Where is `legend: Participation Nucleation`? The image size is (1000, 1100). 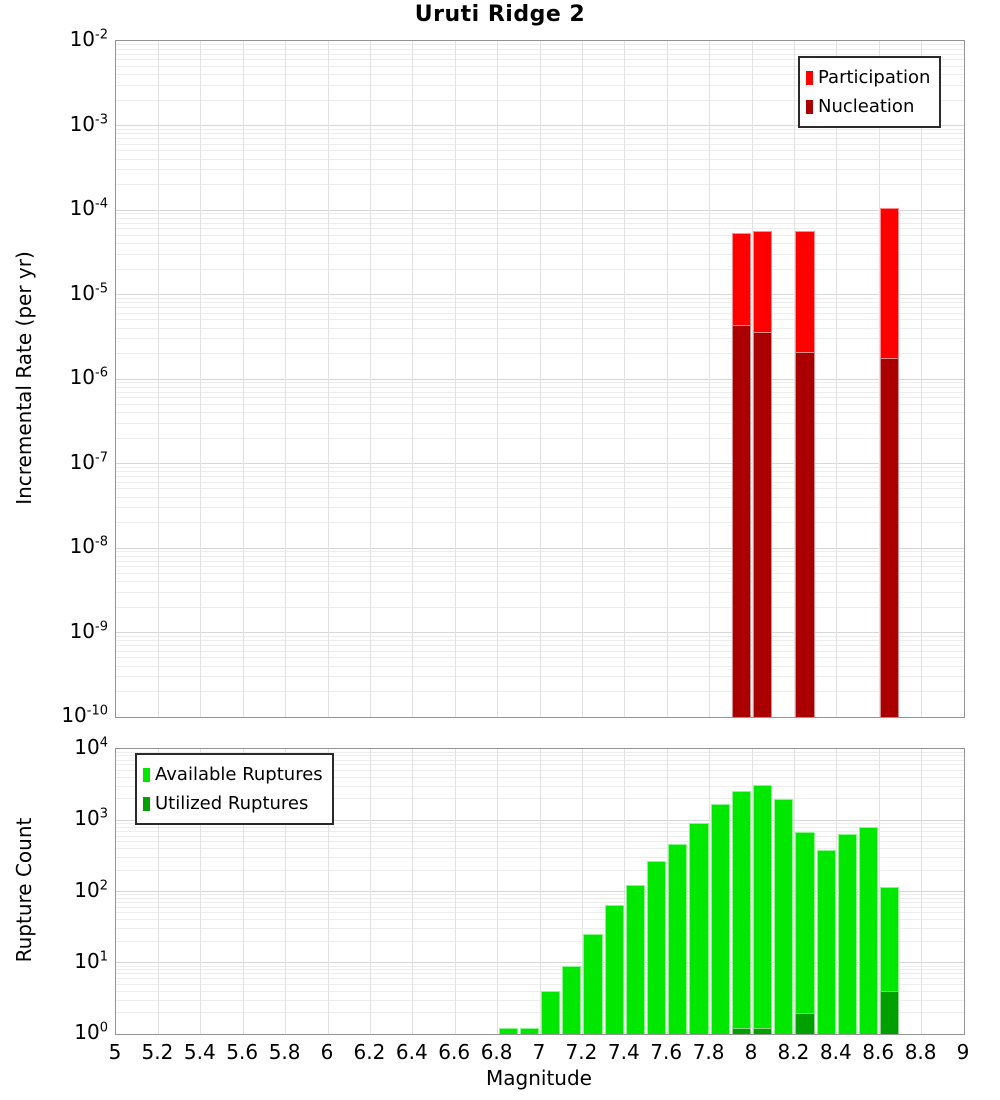
legend: Participation Nucleation is located at coordinates (870, 92).